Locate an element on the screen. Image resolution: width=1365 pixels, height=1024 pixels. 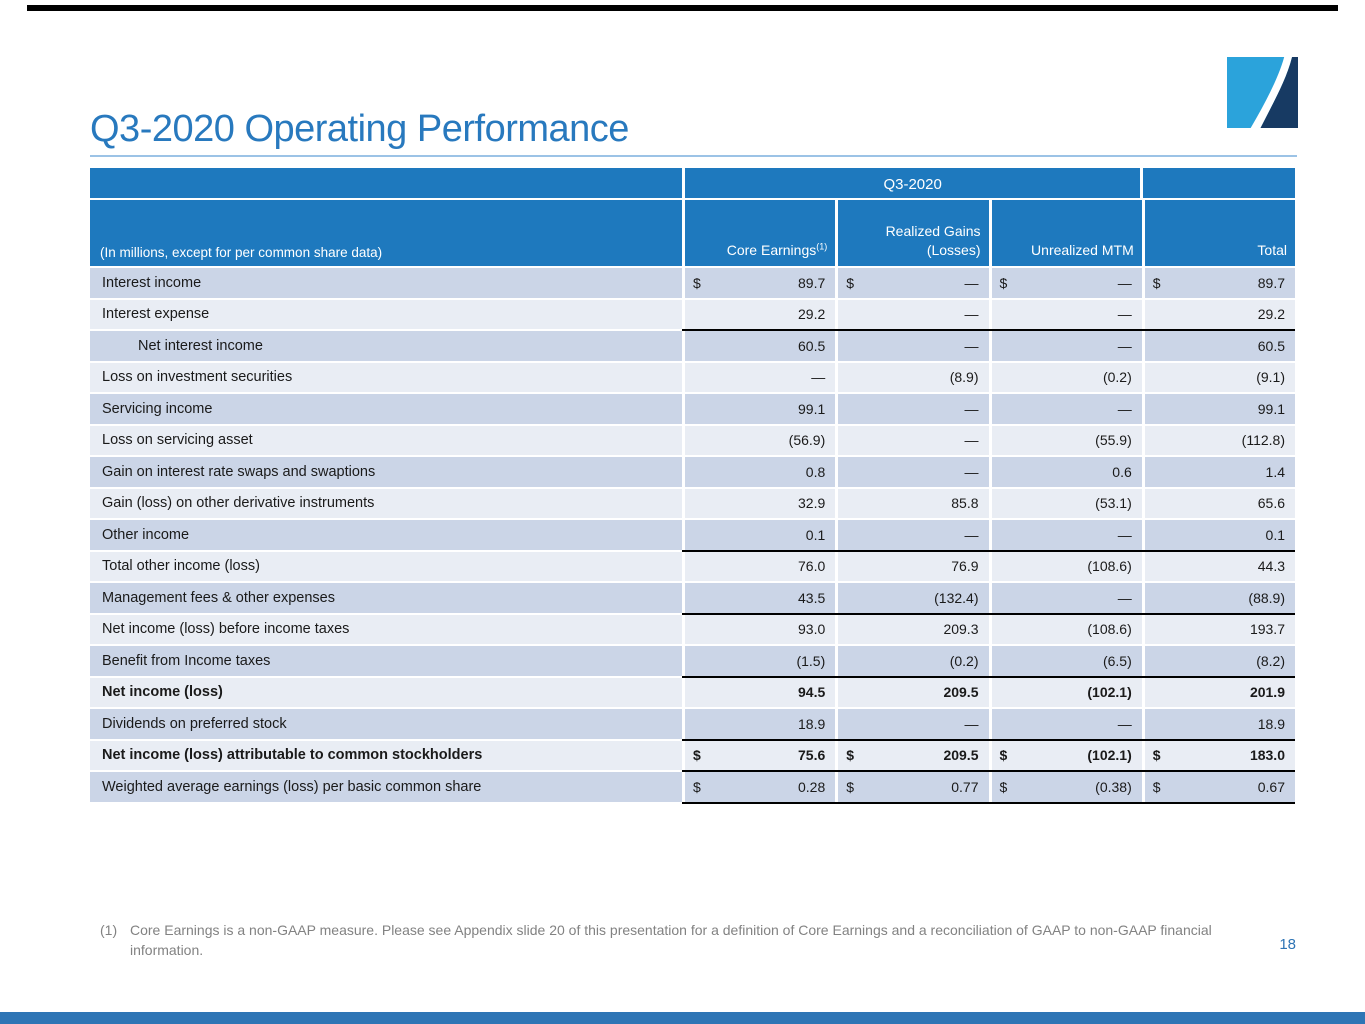
cell-value: 1.4 is located at coordinates (1275, 471).